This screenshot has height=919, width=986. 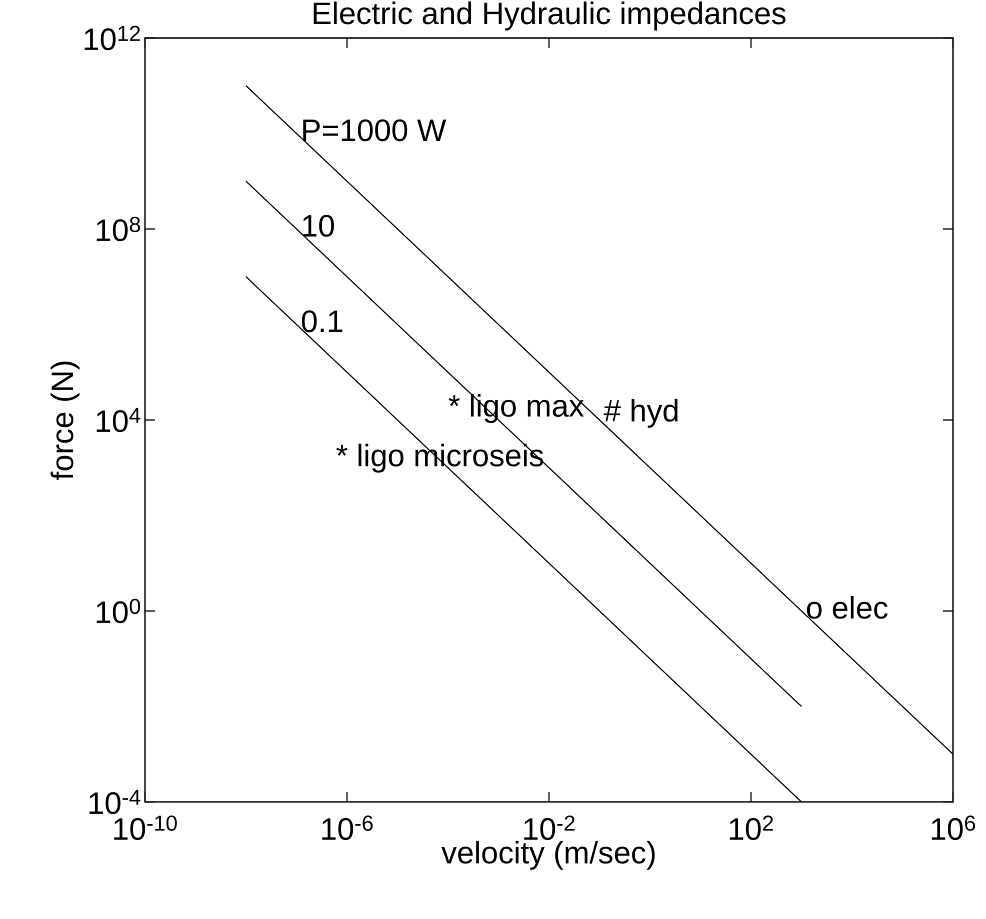 I want to click on chart-title: Electric and Hydraulic impedances, so click(x=550, y=16).